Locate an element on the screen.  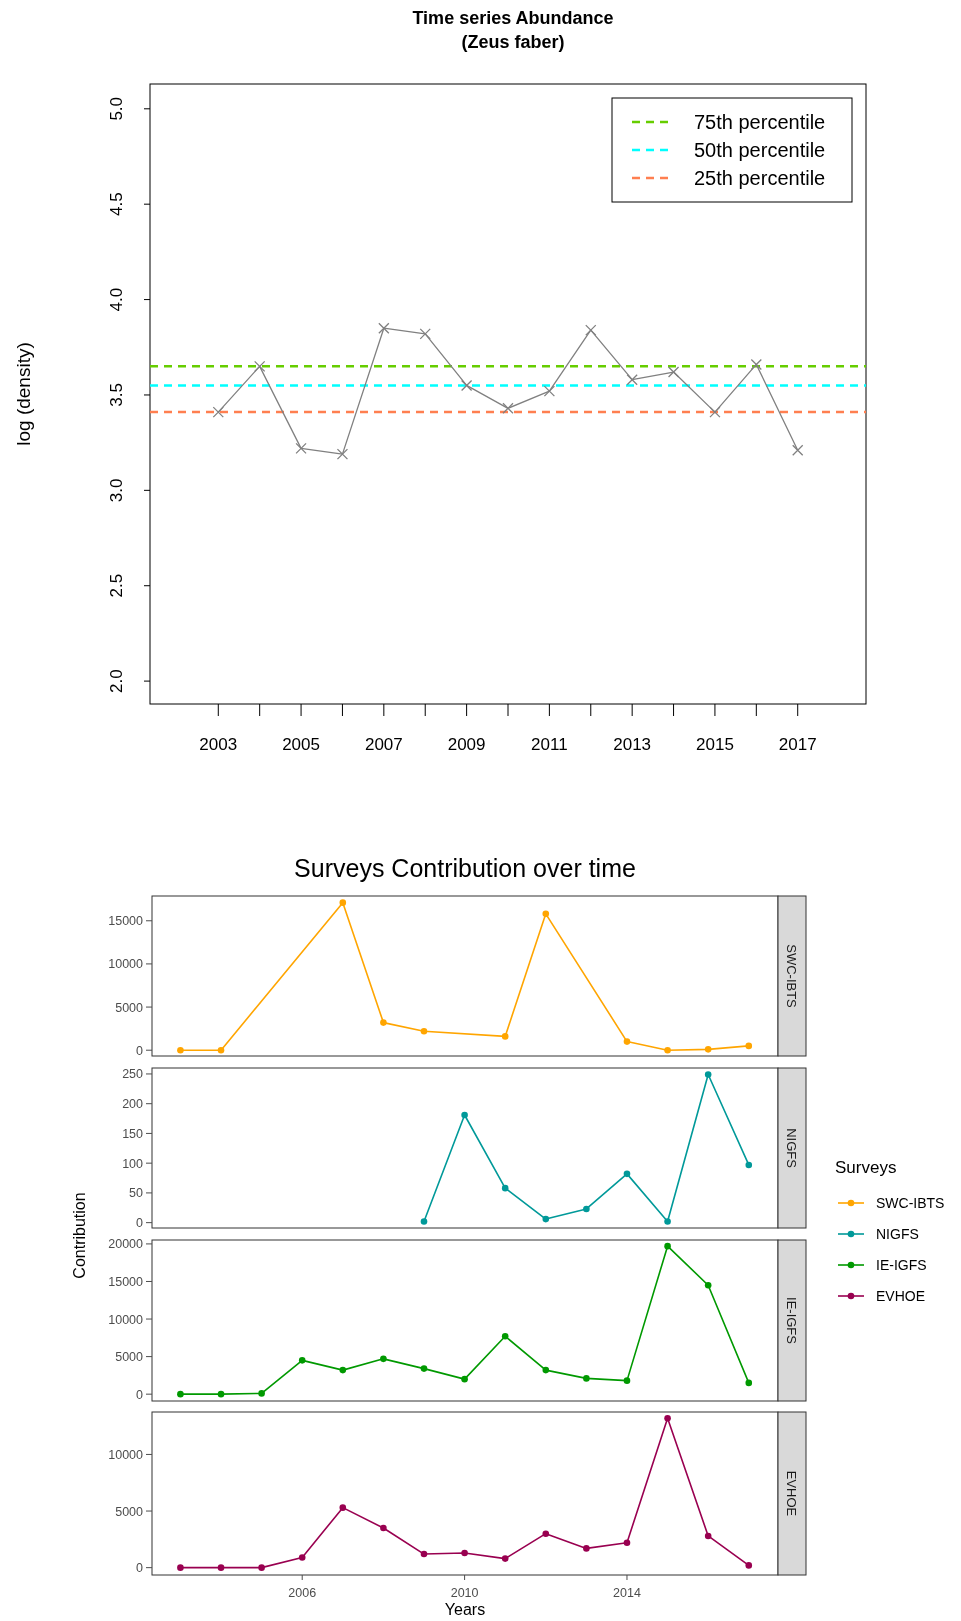
y-axis-title: log (density) is located at coordinates (23, 394).